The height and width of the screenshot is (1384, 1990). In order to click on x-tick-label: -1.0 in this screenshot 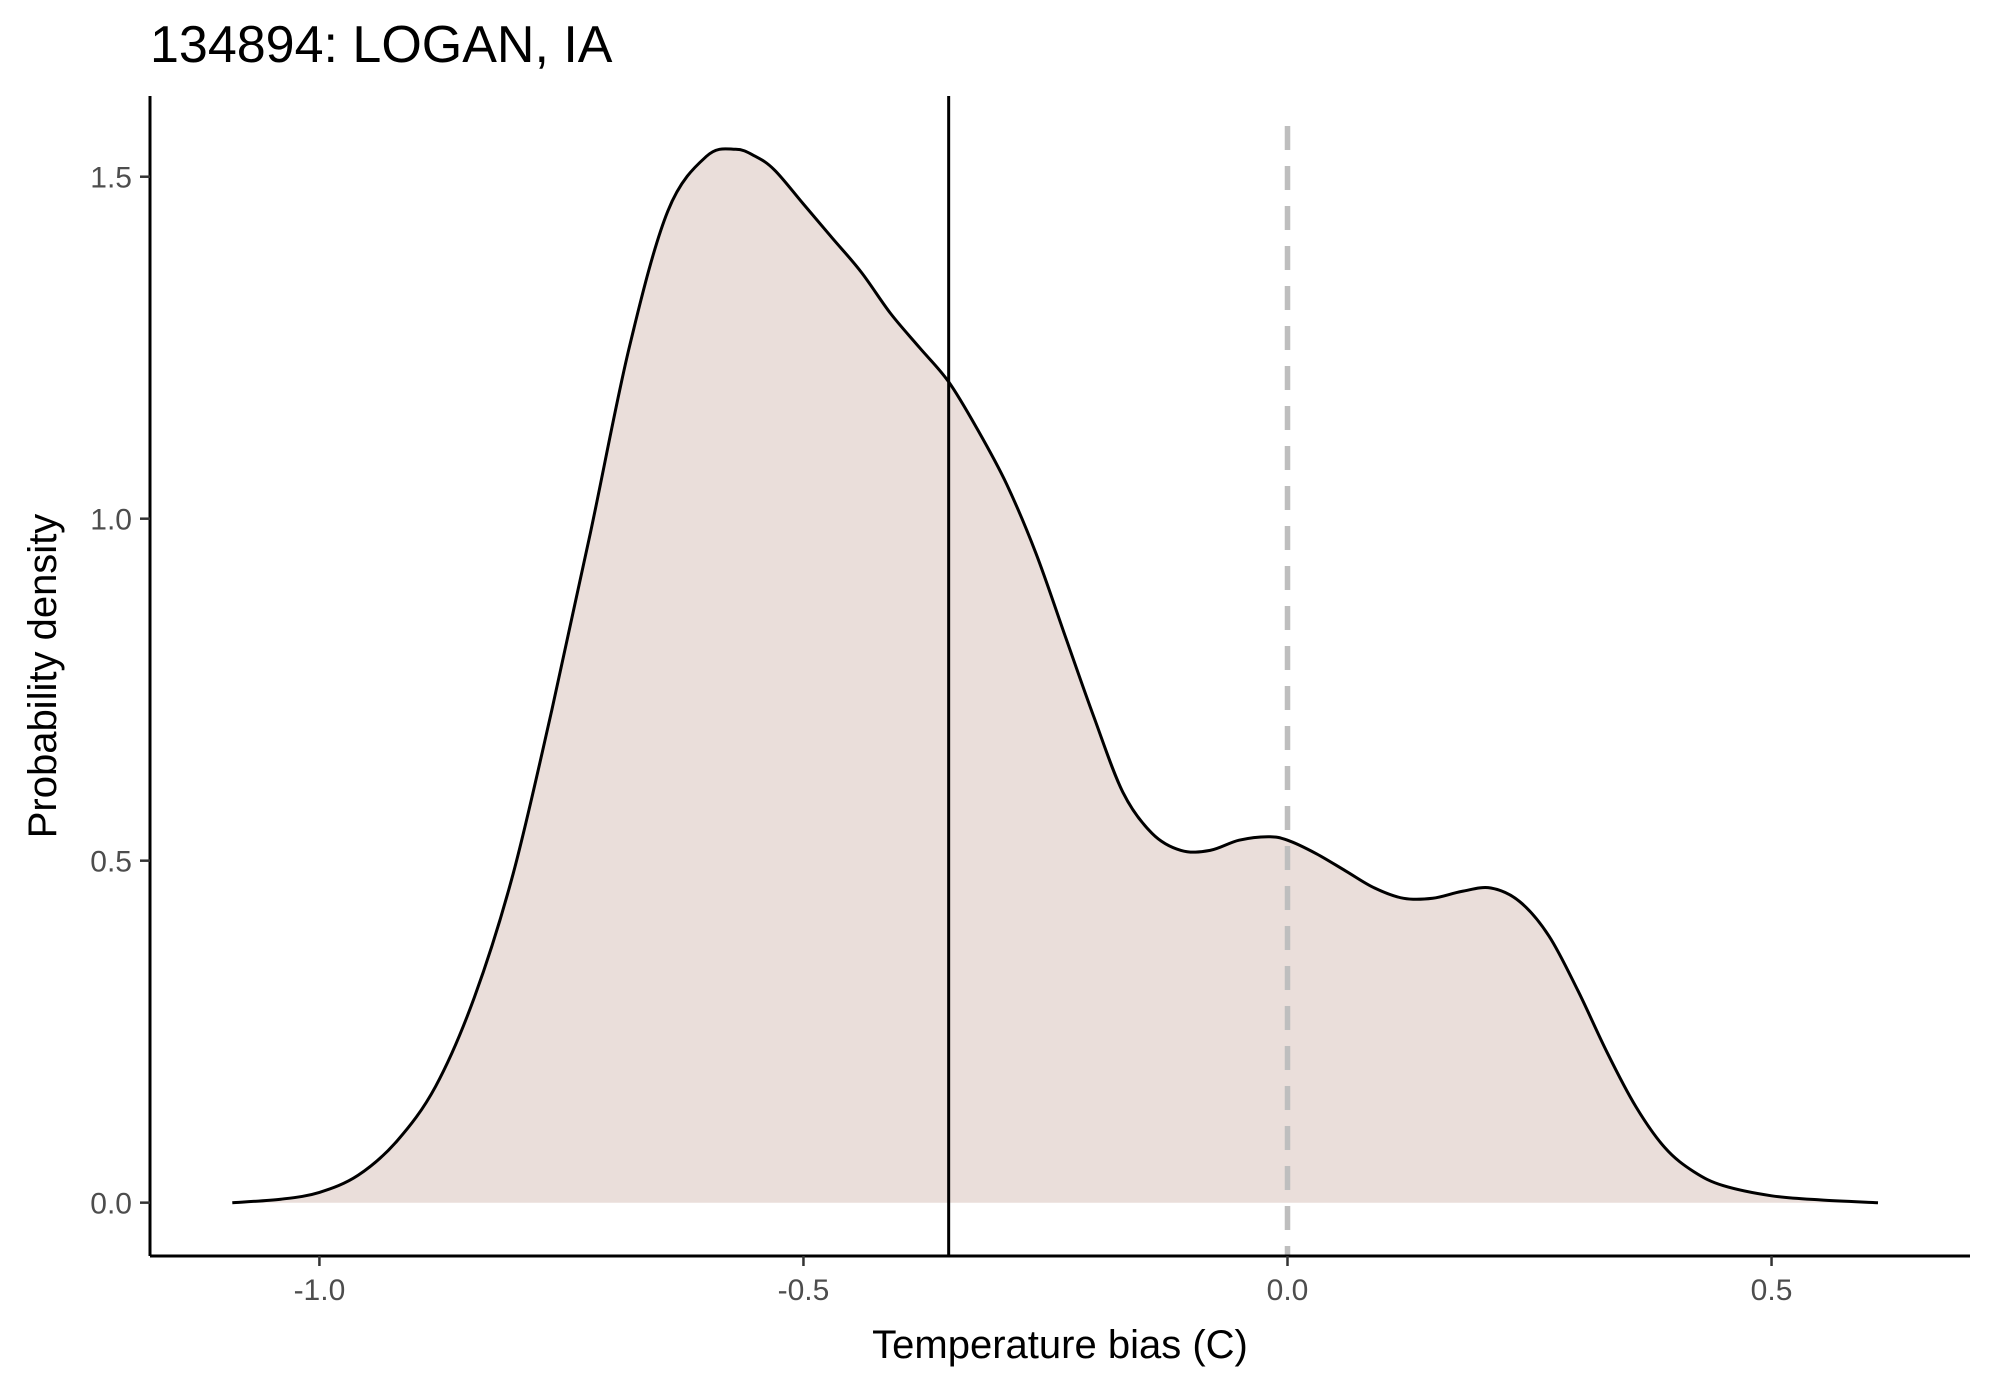, I will do `click(320, 1290)`.